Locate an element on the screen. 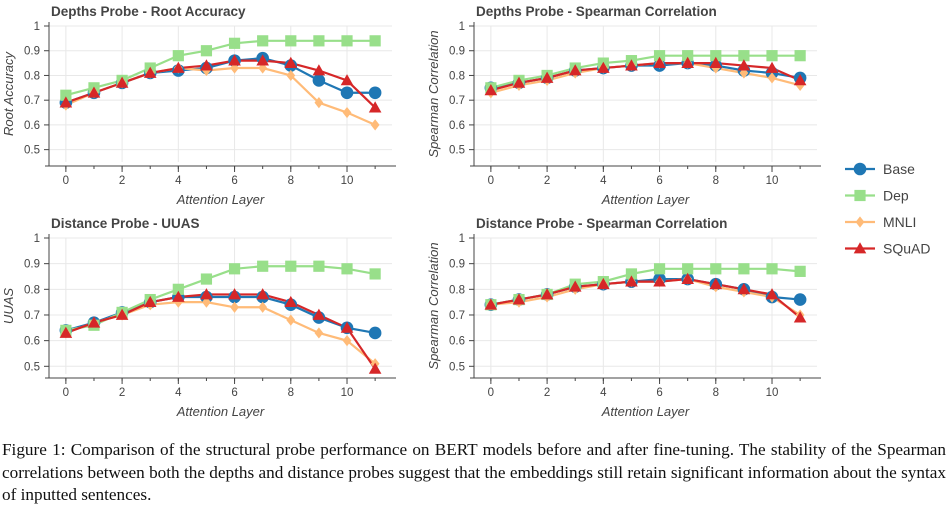 Image resolution: width=948 pixels, height=510 pixels. legend-label: SQuAD is located at coordinates (906, 249).